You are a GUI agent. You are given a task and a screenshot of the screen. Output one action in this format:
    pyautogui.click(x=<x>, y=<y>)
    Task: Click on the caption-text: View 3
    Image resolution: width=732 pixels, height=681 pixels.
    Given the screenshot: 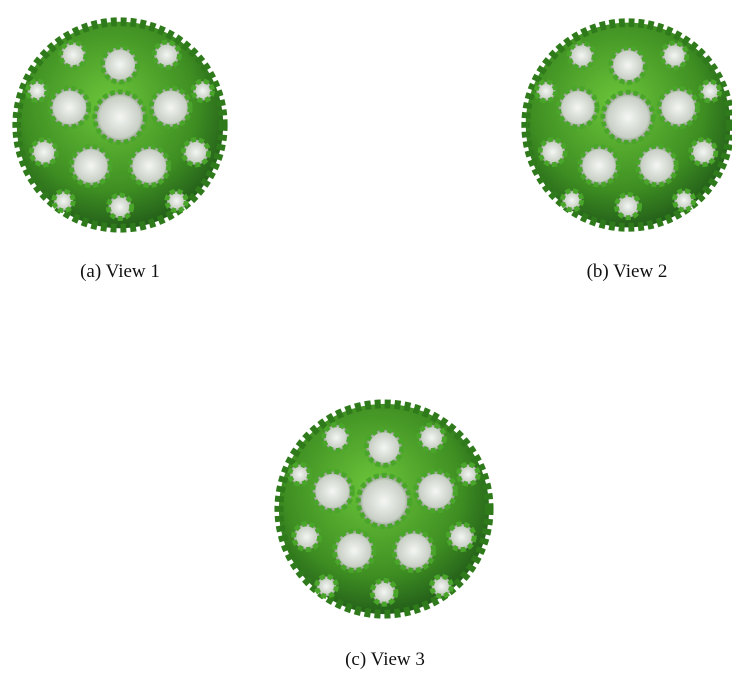 What is the action you would take?
    pyautogui.click(x=397, y=659)
    